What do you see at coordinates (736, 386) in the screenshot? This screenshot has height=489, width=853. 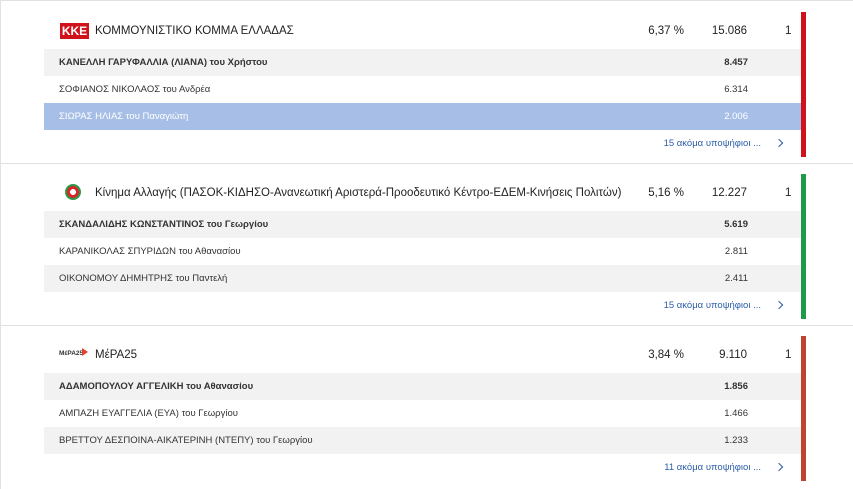 I see `candidate-votes: 1.856` at bounding box center [736, 386].